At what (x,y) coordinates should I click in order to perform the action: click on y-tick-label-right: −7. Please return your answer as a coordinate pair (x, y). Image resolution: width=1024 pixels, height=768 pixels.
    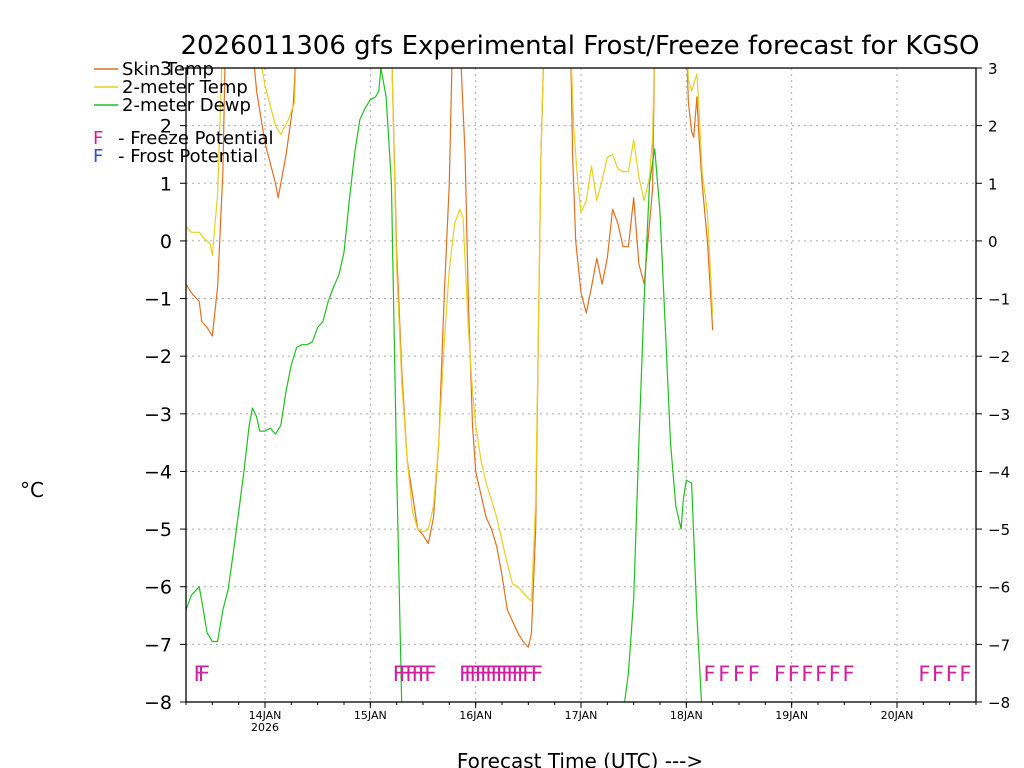
    Looking at the image, I should click on (999, 645).